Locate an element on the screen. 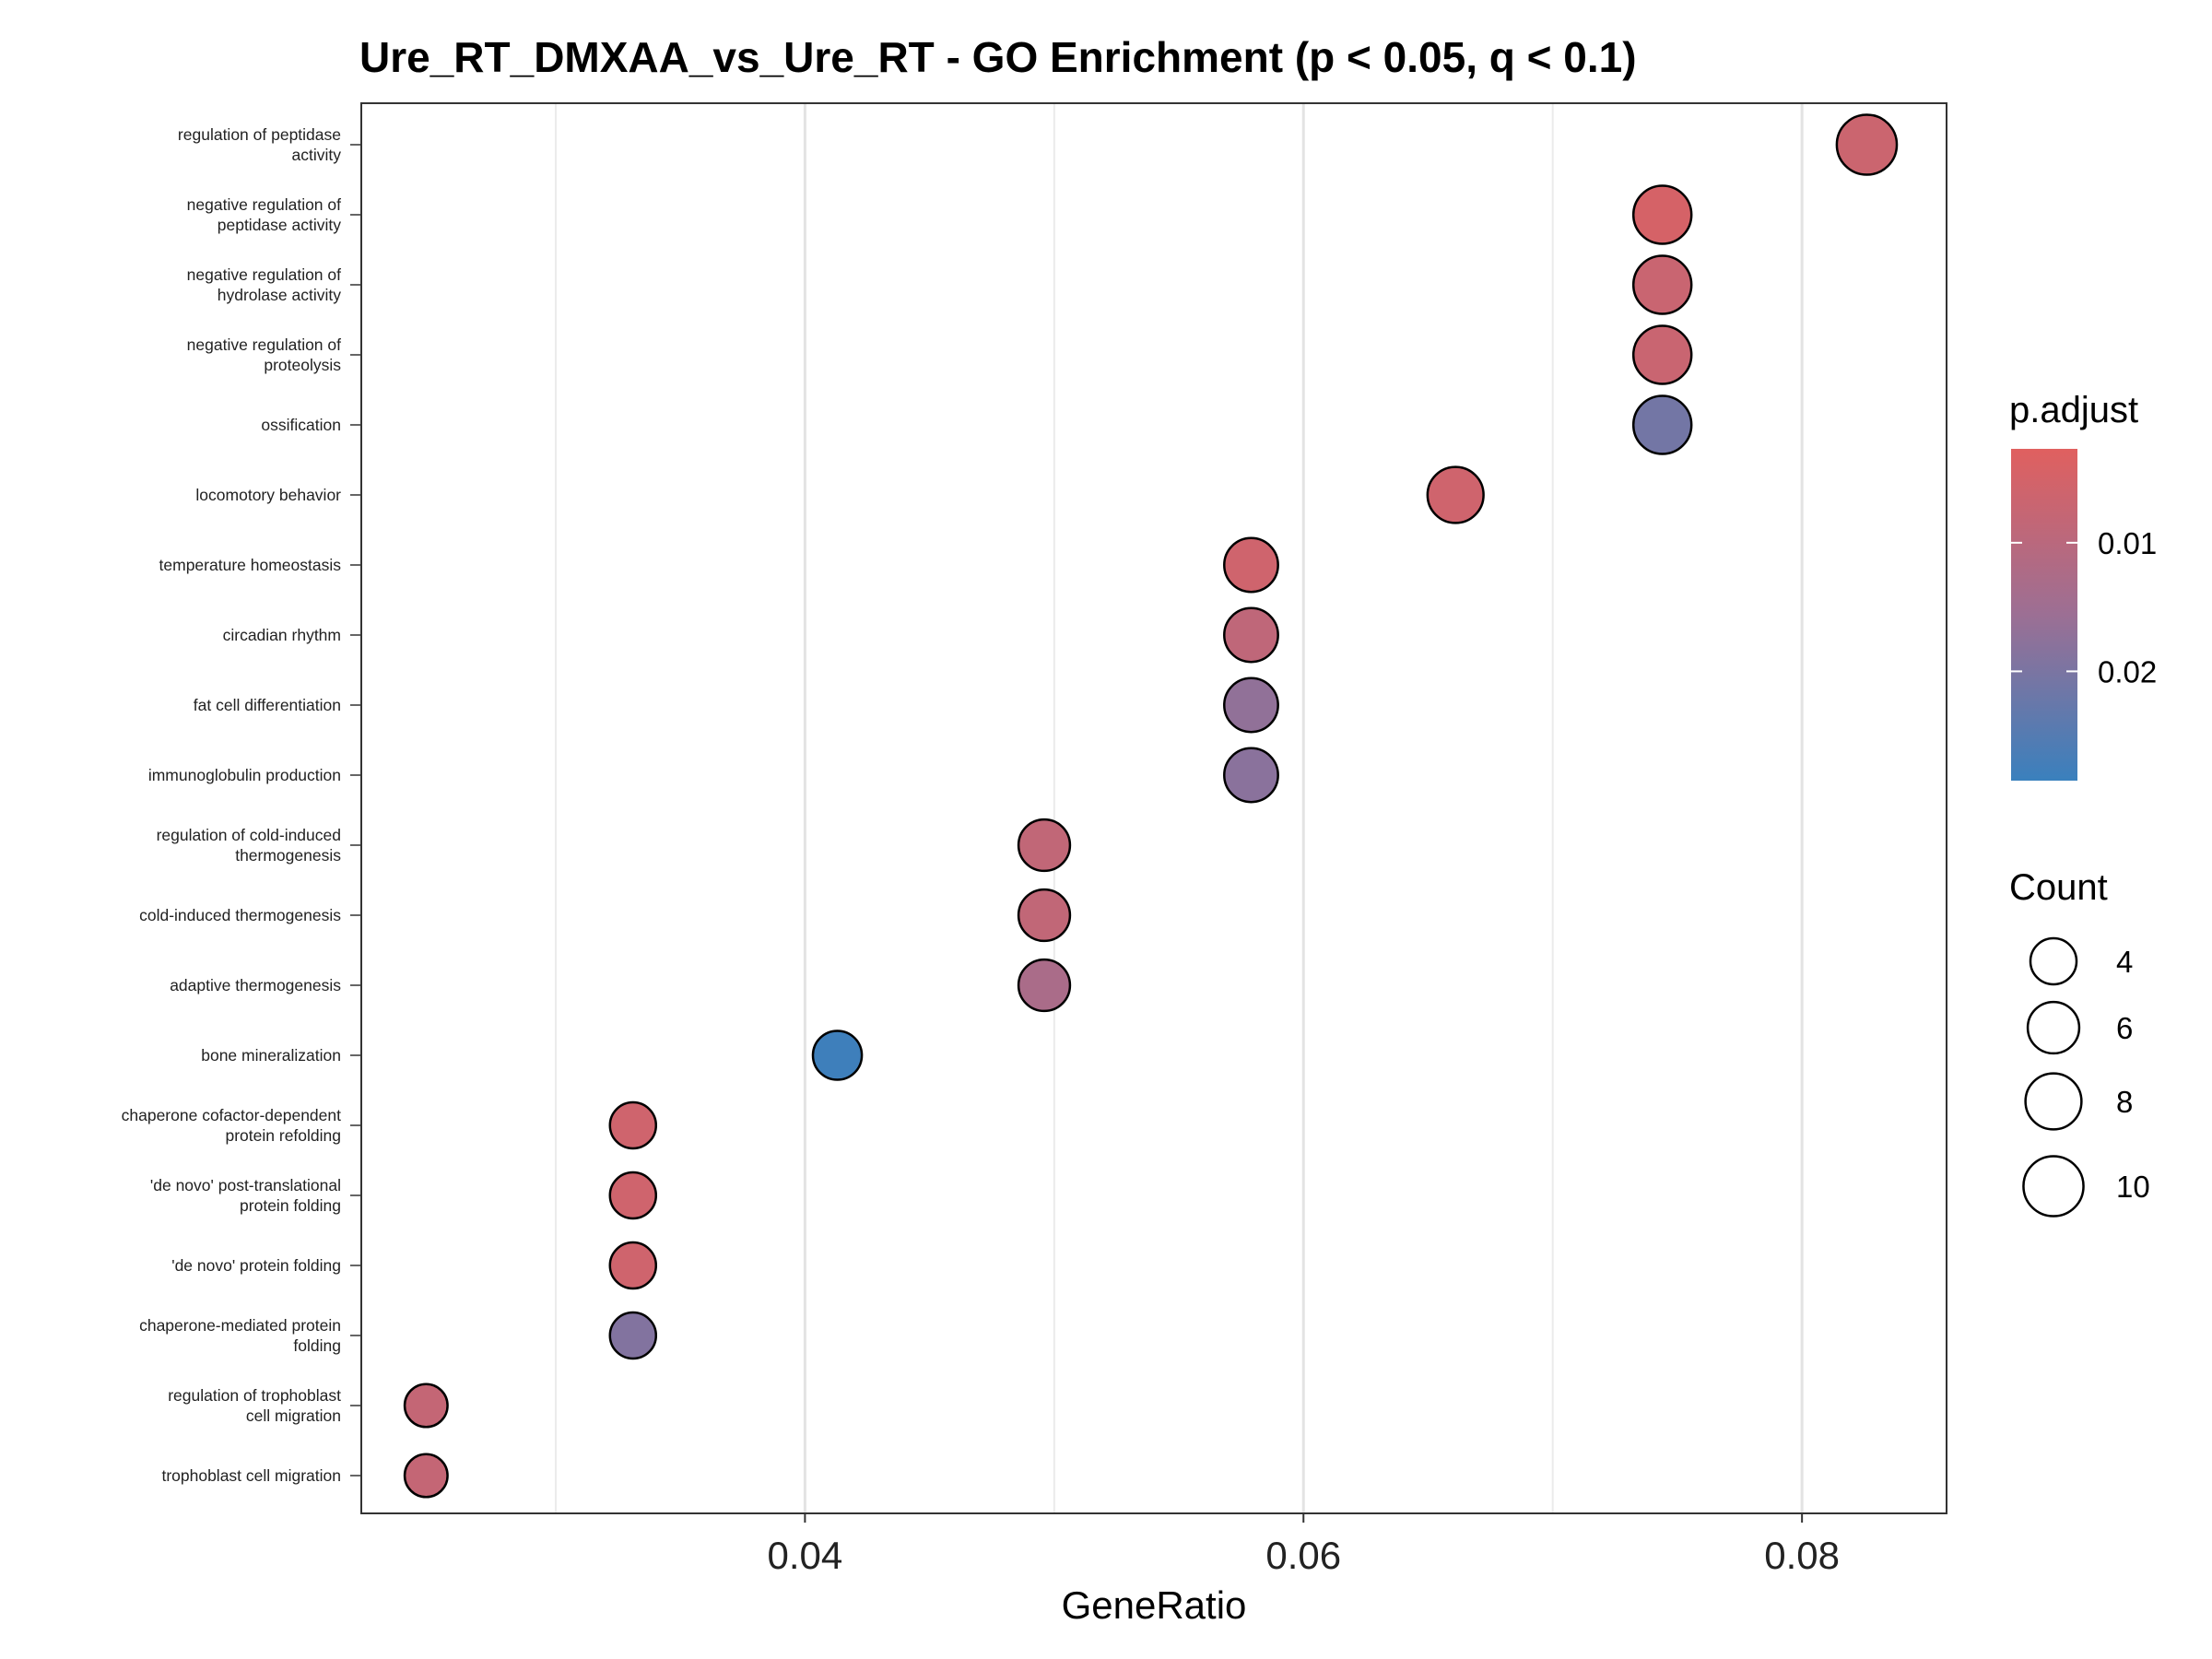 This screenshot has height=1659, width=2212. y-tick-label: negative regulation of peptidase activity is located at coordinates (274, 214).